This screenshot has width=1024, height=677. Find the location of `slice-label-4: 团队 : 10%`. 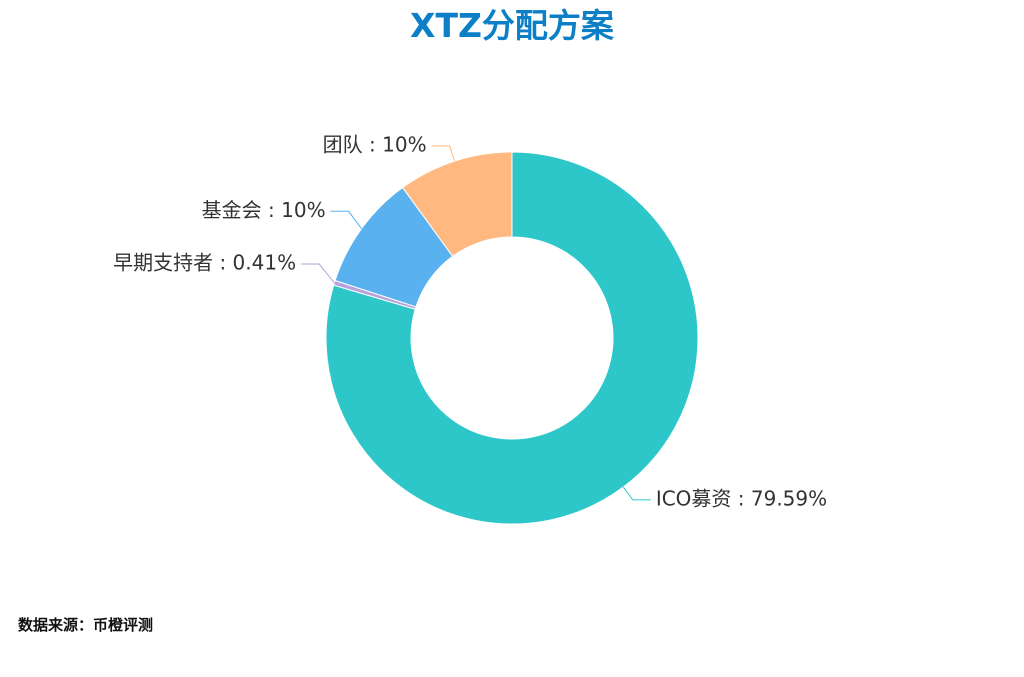

slice-label-4: 团队 : 10% is located at coordinates (375, 144).